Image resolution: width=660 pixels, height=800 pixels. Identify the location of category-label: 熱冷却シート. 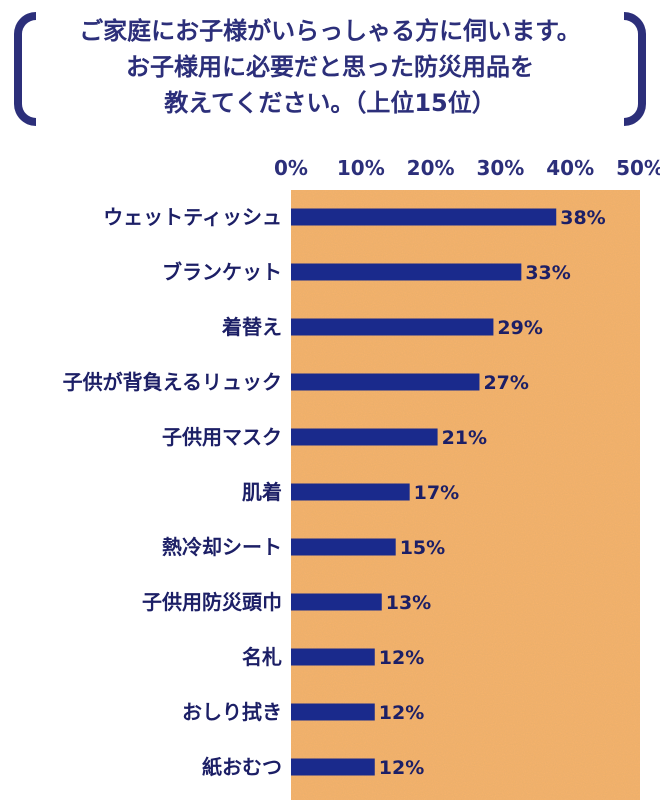
(222, 547).